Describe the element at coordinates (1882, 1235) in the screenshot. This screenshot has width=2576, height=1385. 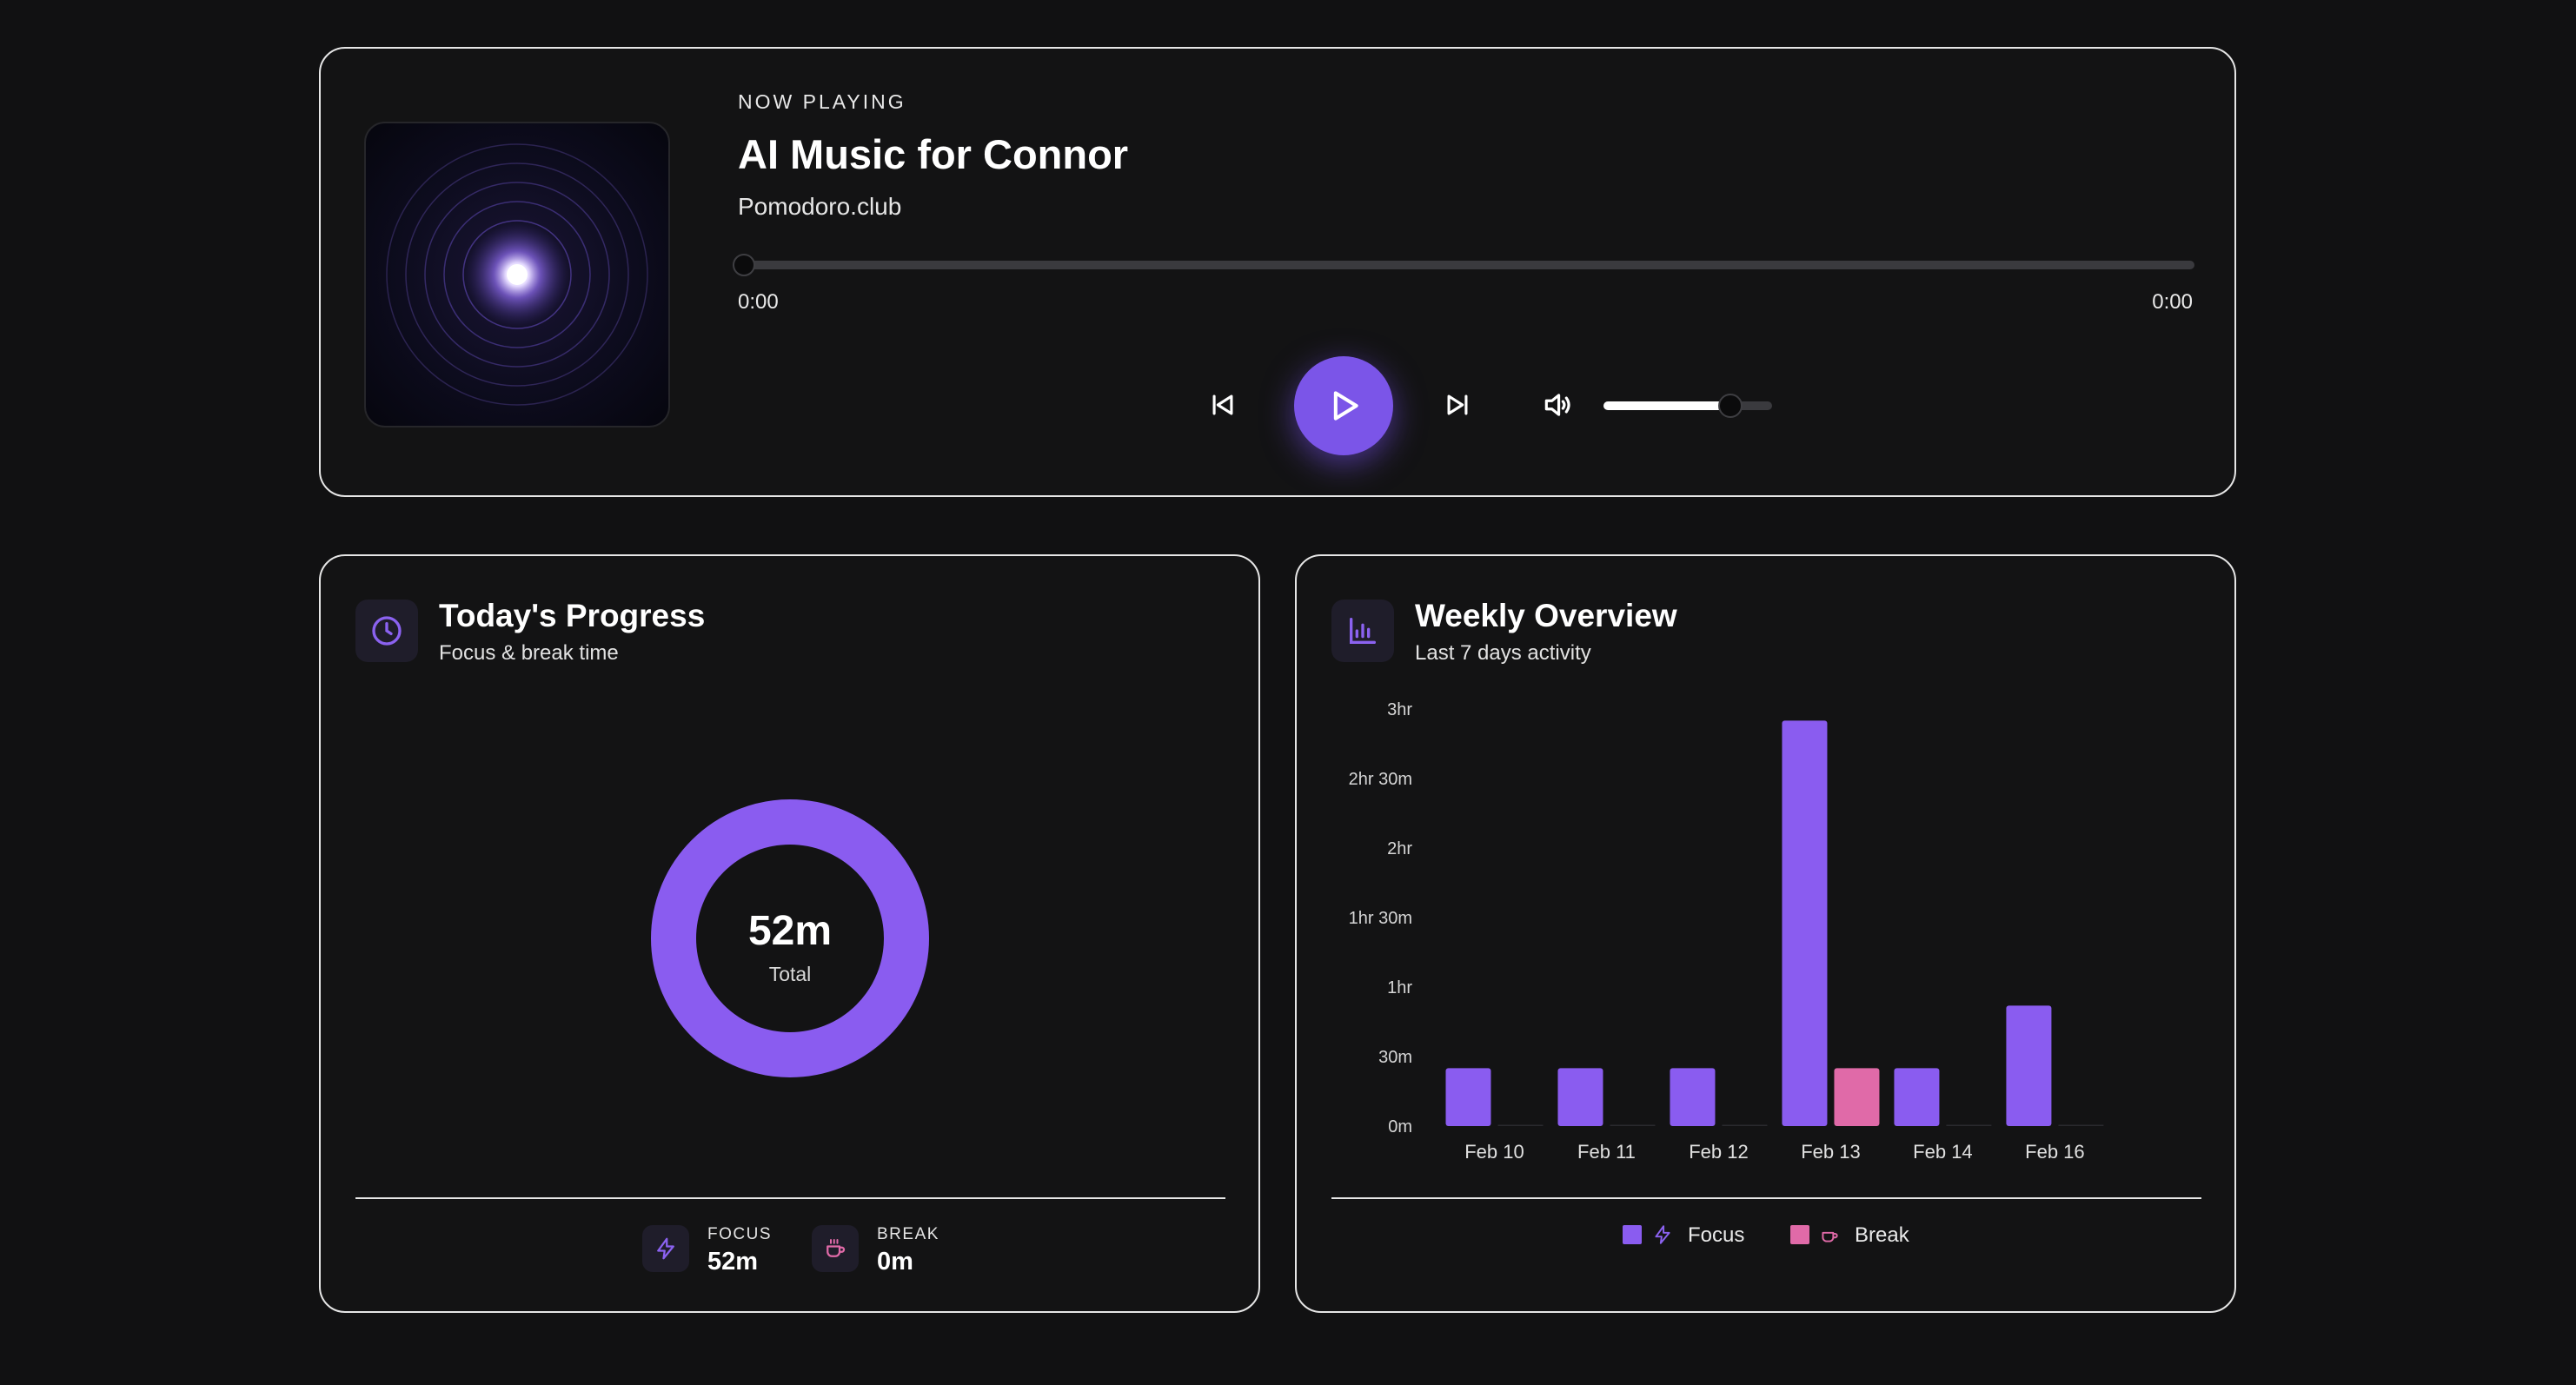
I see `legend-break-label: Break` at that location.